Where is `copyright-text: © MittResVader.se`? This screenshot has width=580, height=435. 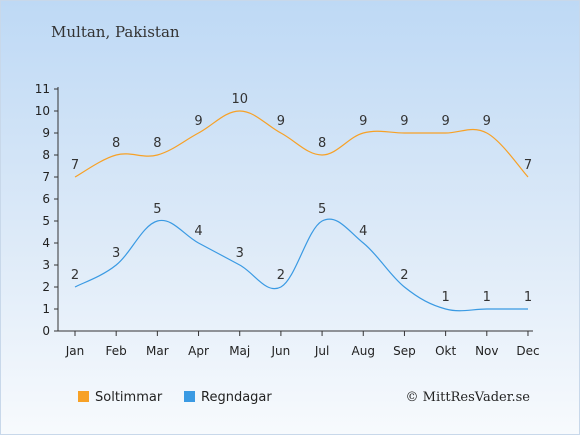 copyright-text: © MittResVader.se is located at coordinates (467, 397).